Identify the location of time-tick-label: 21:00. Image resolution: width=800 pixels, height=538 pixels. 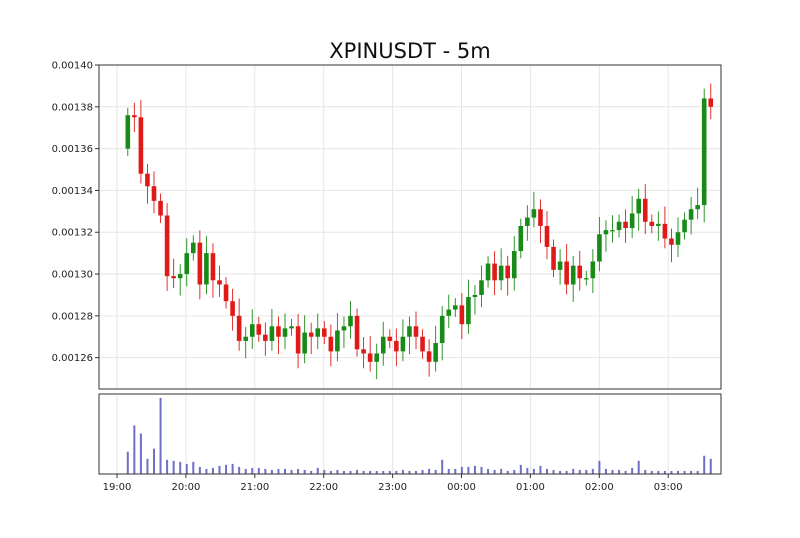
(254, 487).